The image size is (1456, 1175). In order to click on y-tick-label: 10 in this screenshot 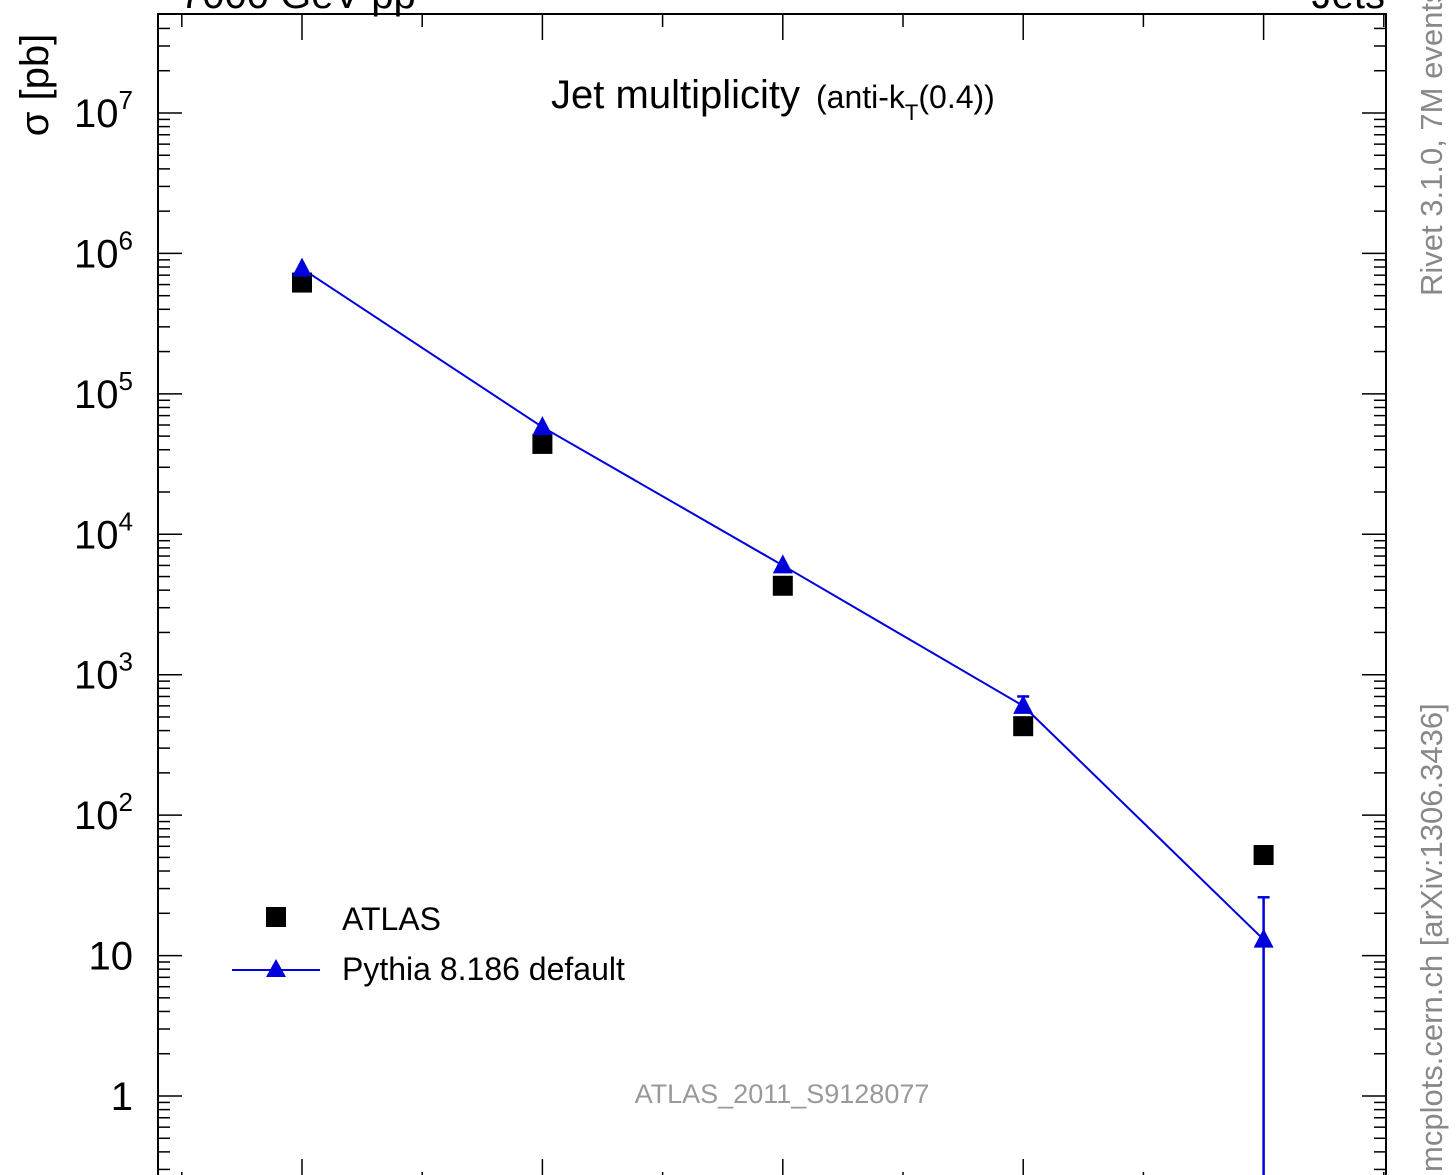, I will do `click(111, 957)`.